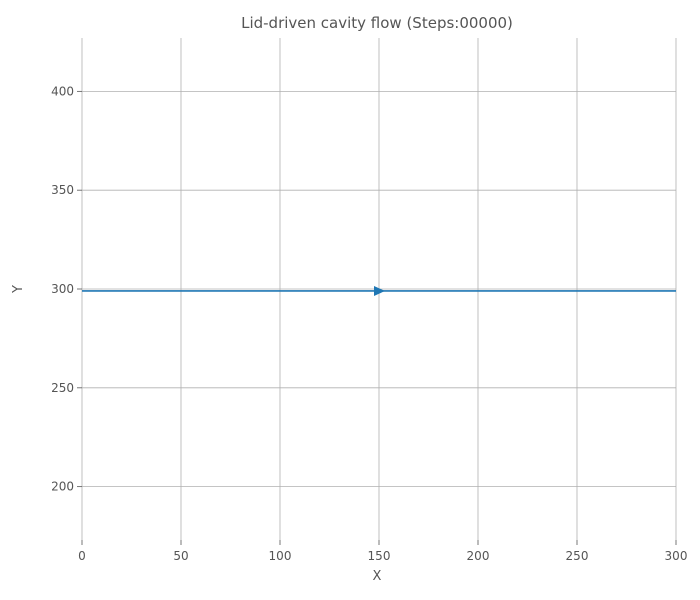 The image size is (700, 600). Describe the element at coordinates (62, 487) in the screenshot. I see `y-tick-label: 200` at that location.